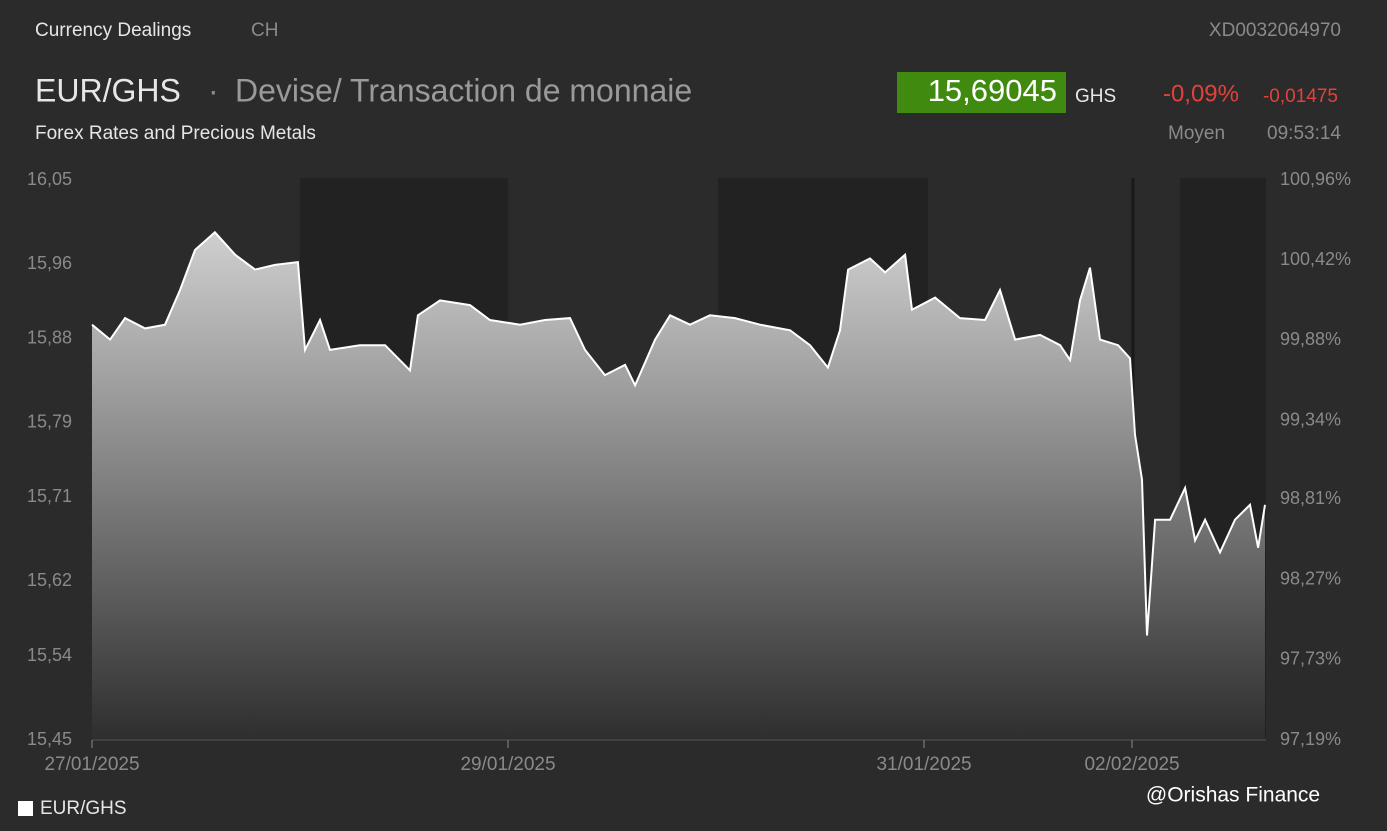 The image size is (1387, 831). Describe the element at coordinates (108, 90) in the screenshot. I see `symbol: EUR/GHS` at that location.